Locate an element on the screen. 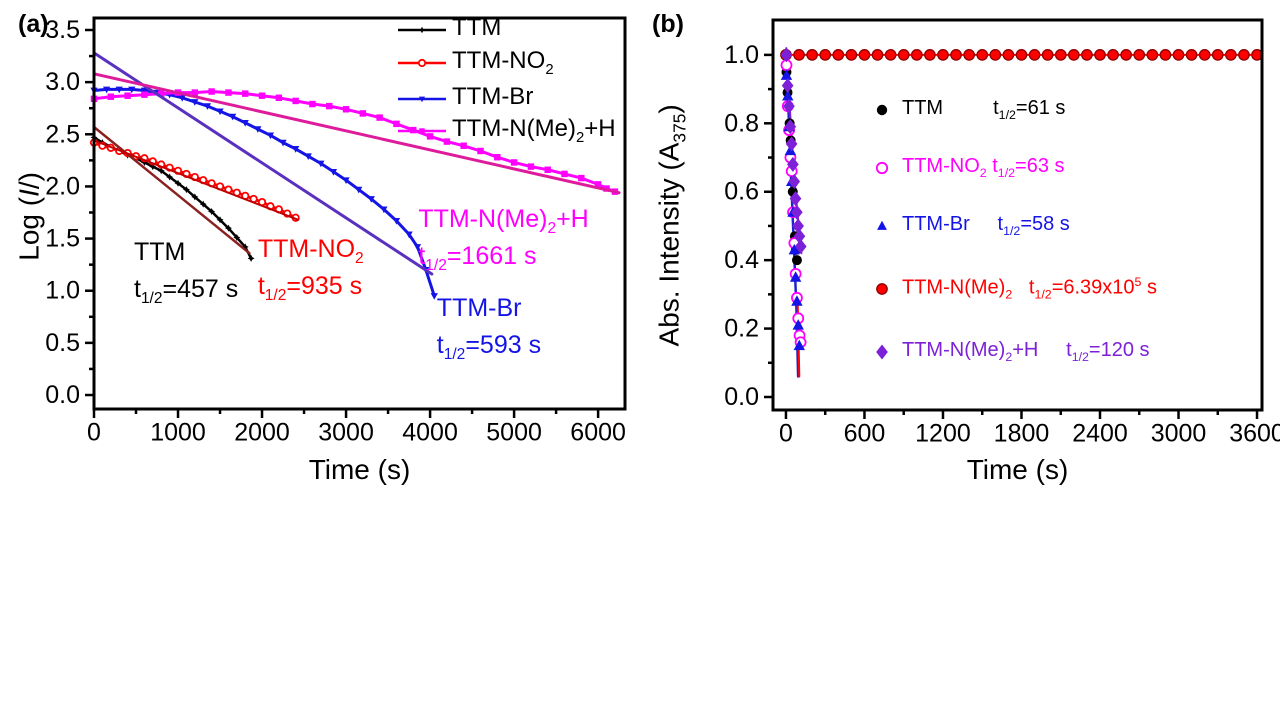 The image size is (1280, 720). legend-item-ttm-br: TTM-Br is located at coordinates (493, 96).